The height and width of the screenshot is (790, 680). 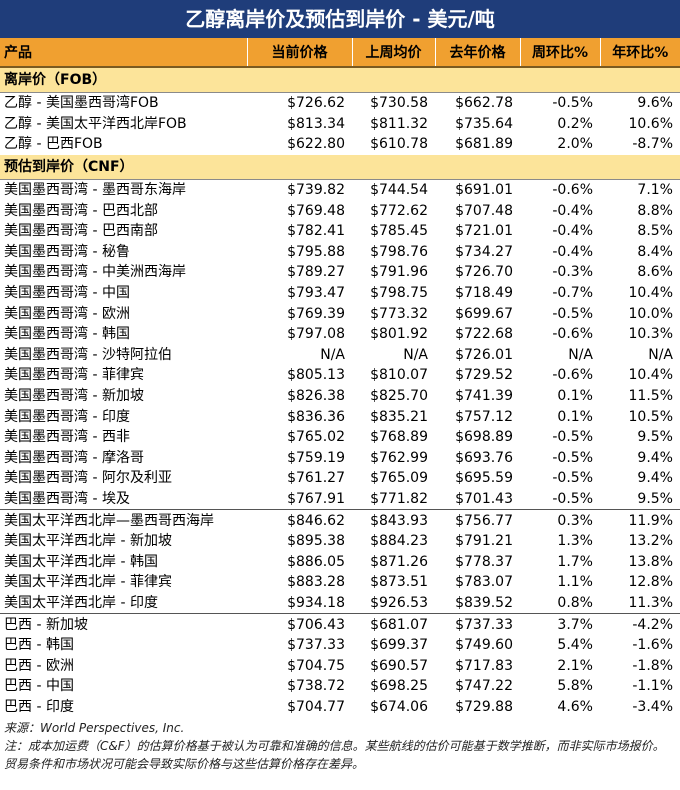 What do you see at coordinates (399, 190) in the screenshot?
I see `value-cell: $744.54` at bounding box center [399, 190].